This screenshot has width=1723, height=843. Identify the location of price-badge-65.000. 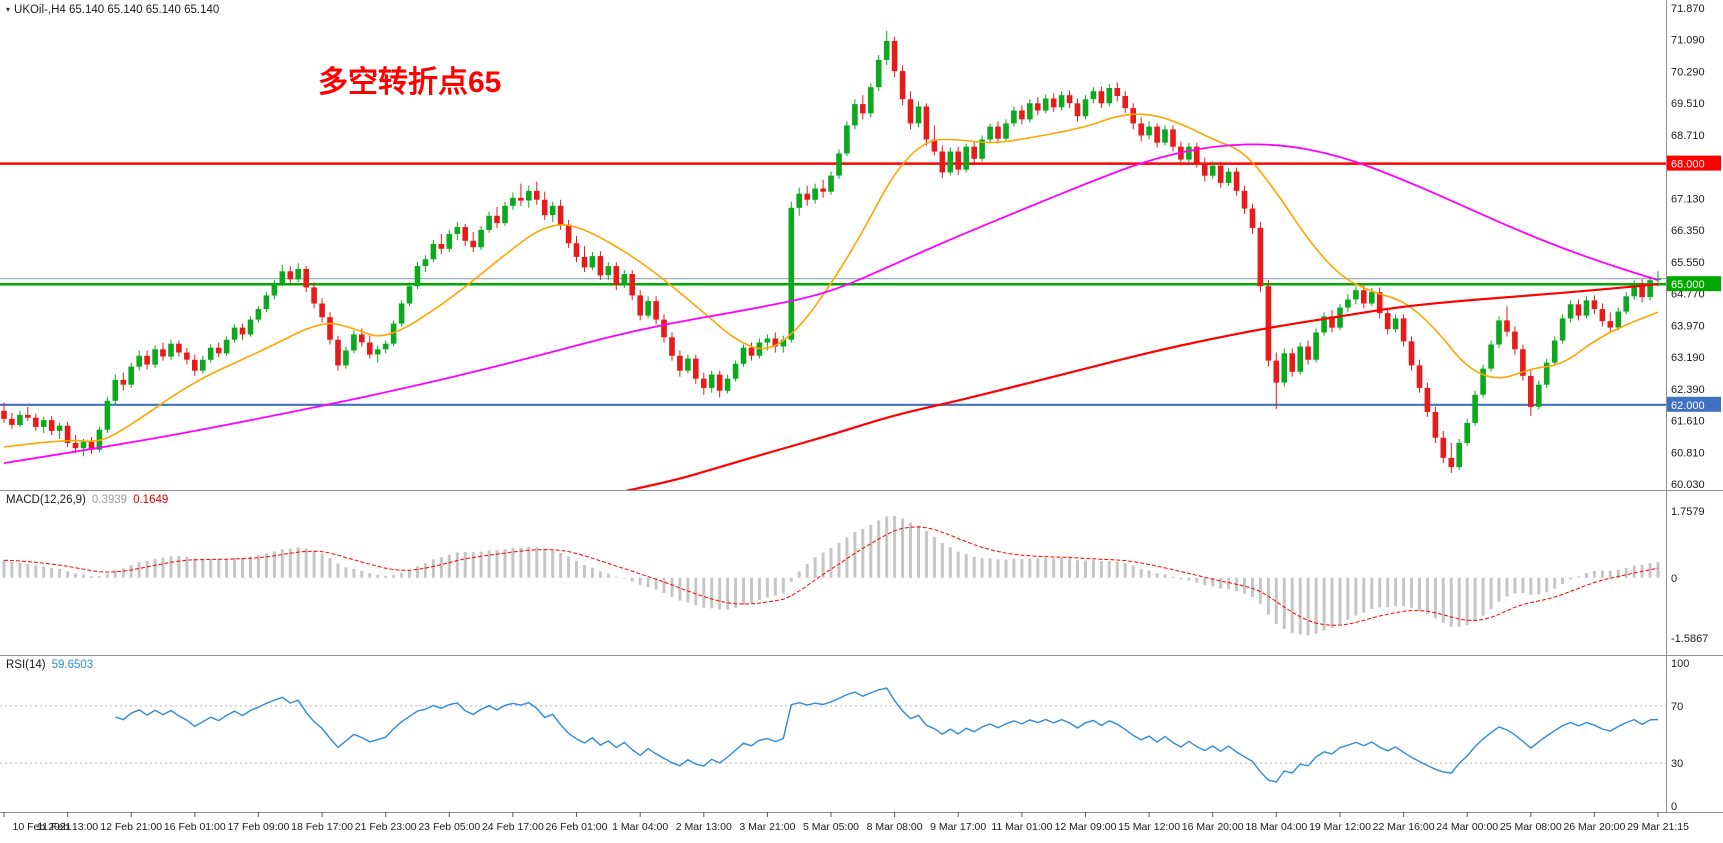
(1694, 284).